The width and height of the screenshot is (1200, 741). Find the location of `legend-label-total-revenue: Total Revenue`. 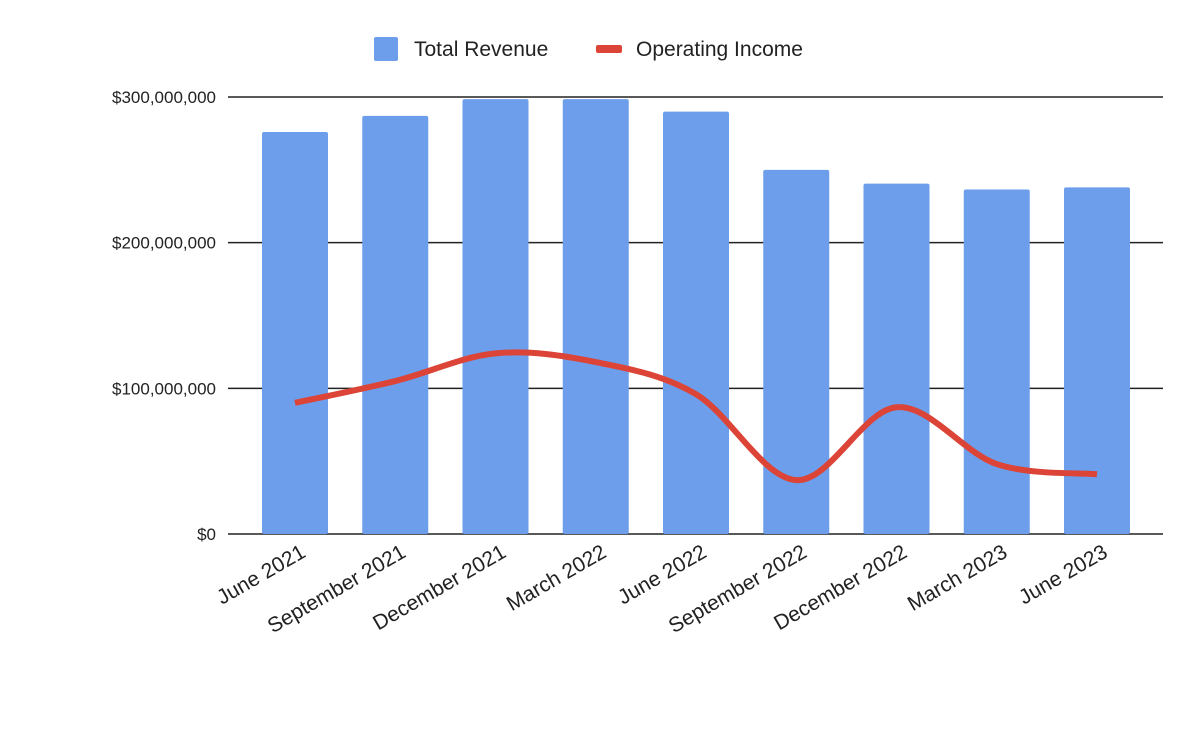

legend-label-total-revenue: Total Revenue is located at coordinates (481, 49).